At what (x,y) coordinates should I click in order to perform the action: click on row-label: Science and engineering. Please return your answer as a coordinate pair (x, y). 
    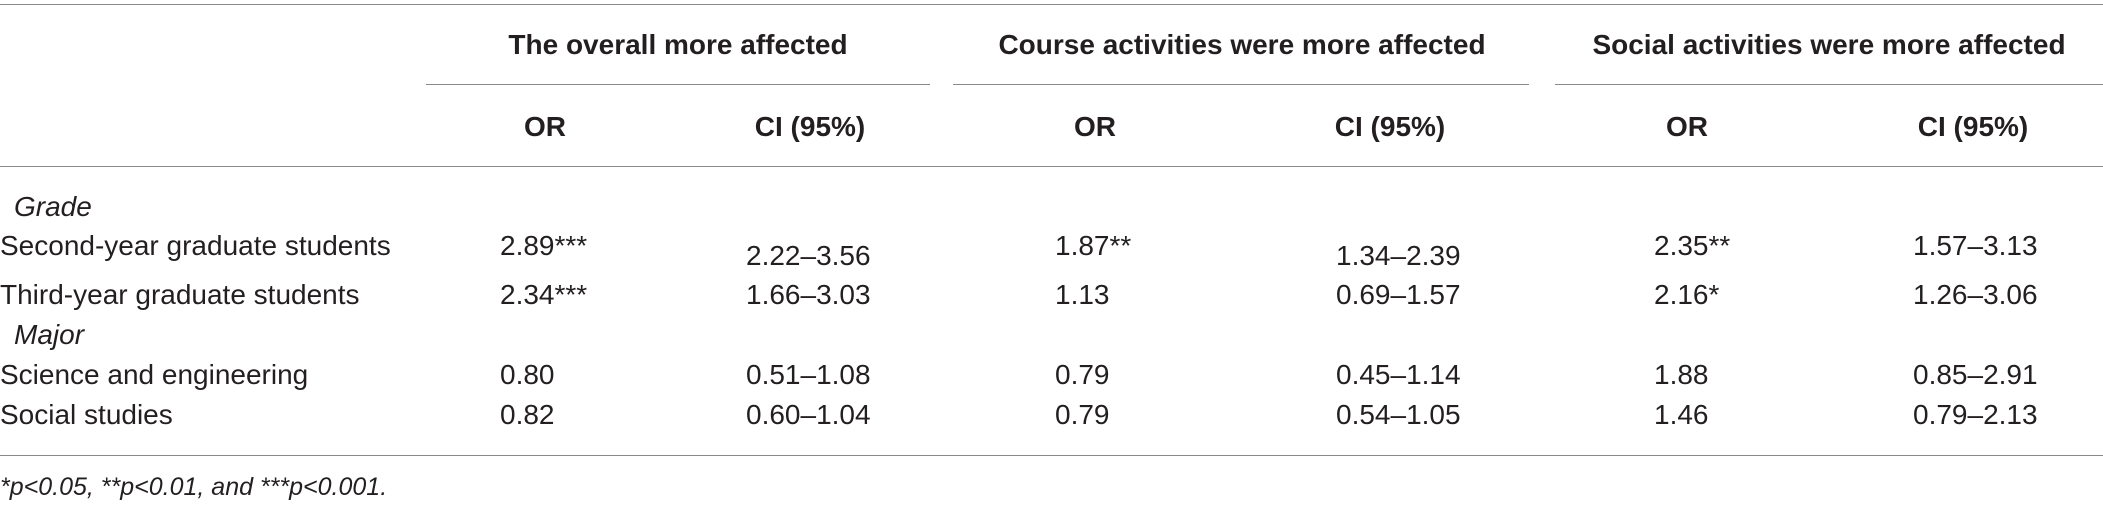
    Looking at the image, I should click on (154, 374).